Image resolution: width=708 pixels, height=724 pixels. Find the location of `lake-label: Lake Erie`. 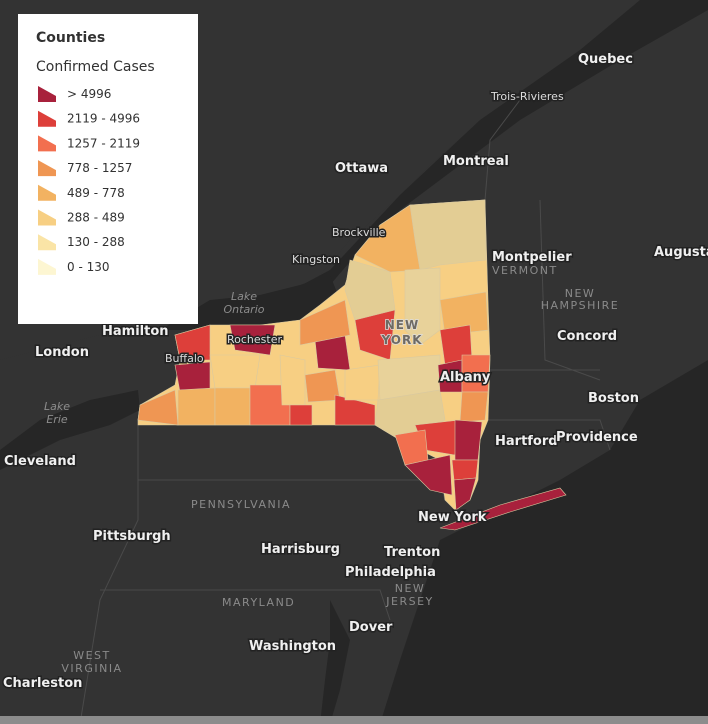

lake-label: Lake Erie is located at coordinates (57, 413).